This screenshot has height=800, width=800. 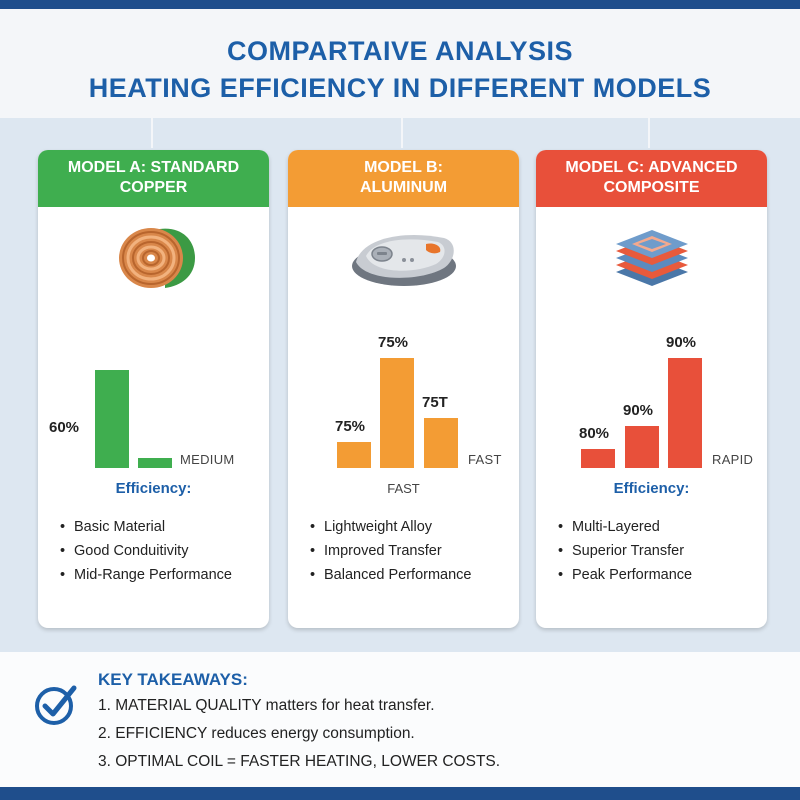 What do you see at coordinates (64, 427) in the screenshot?
I see `bar-value-label: 60%` at bounding box center [64, 427].